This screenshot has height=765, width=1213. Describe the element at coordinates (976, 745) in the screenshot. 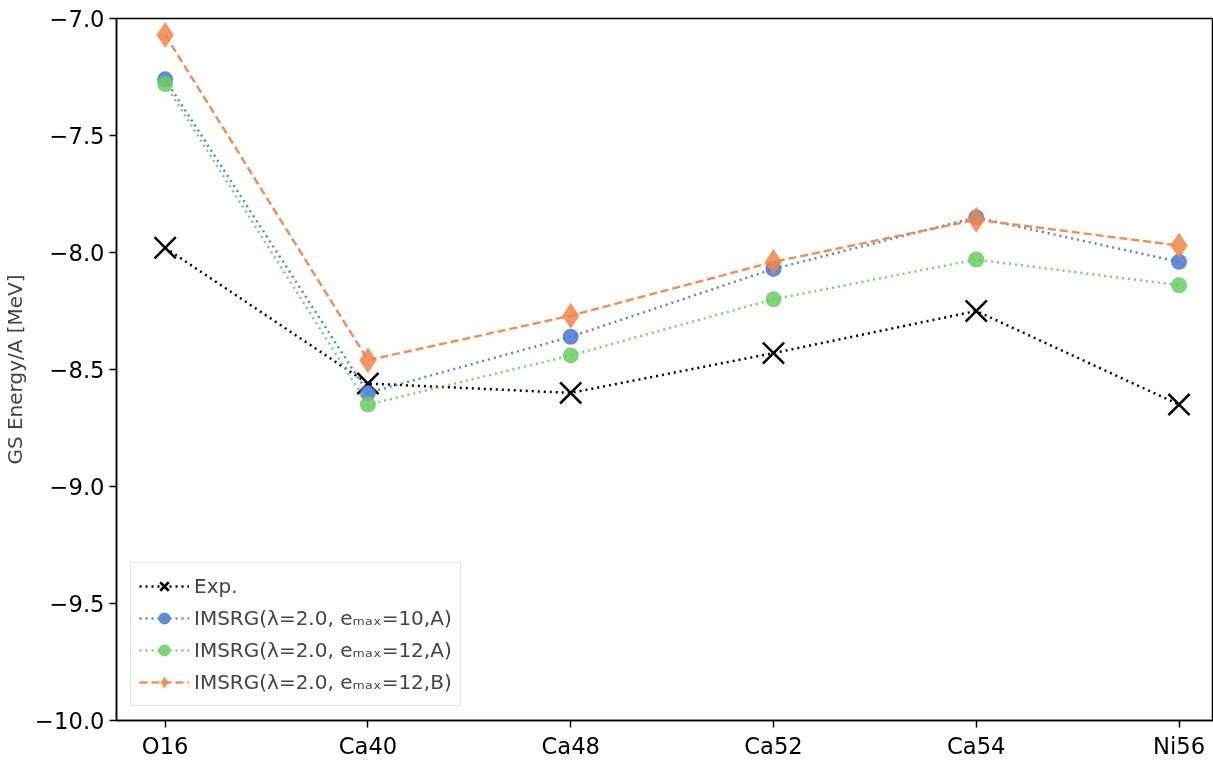

I see `x-tick-label: Ca54` at that location.